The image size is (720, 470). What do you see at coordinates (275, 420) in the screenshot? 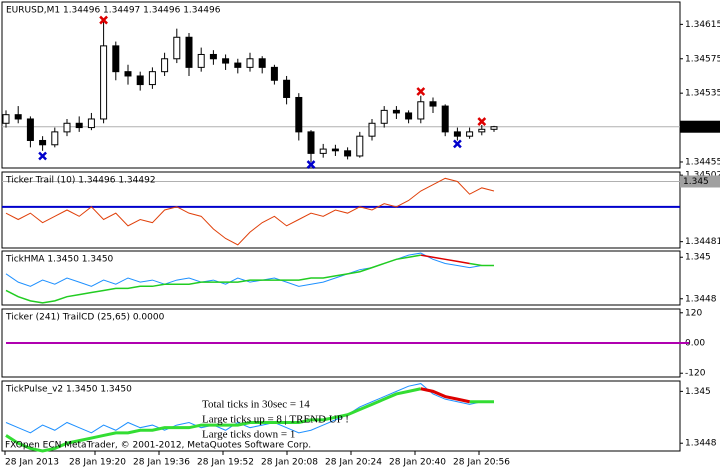
I see `pulse-note: Large ticks up = 8 | TREND UP !` at bounding box center [275, 420].